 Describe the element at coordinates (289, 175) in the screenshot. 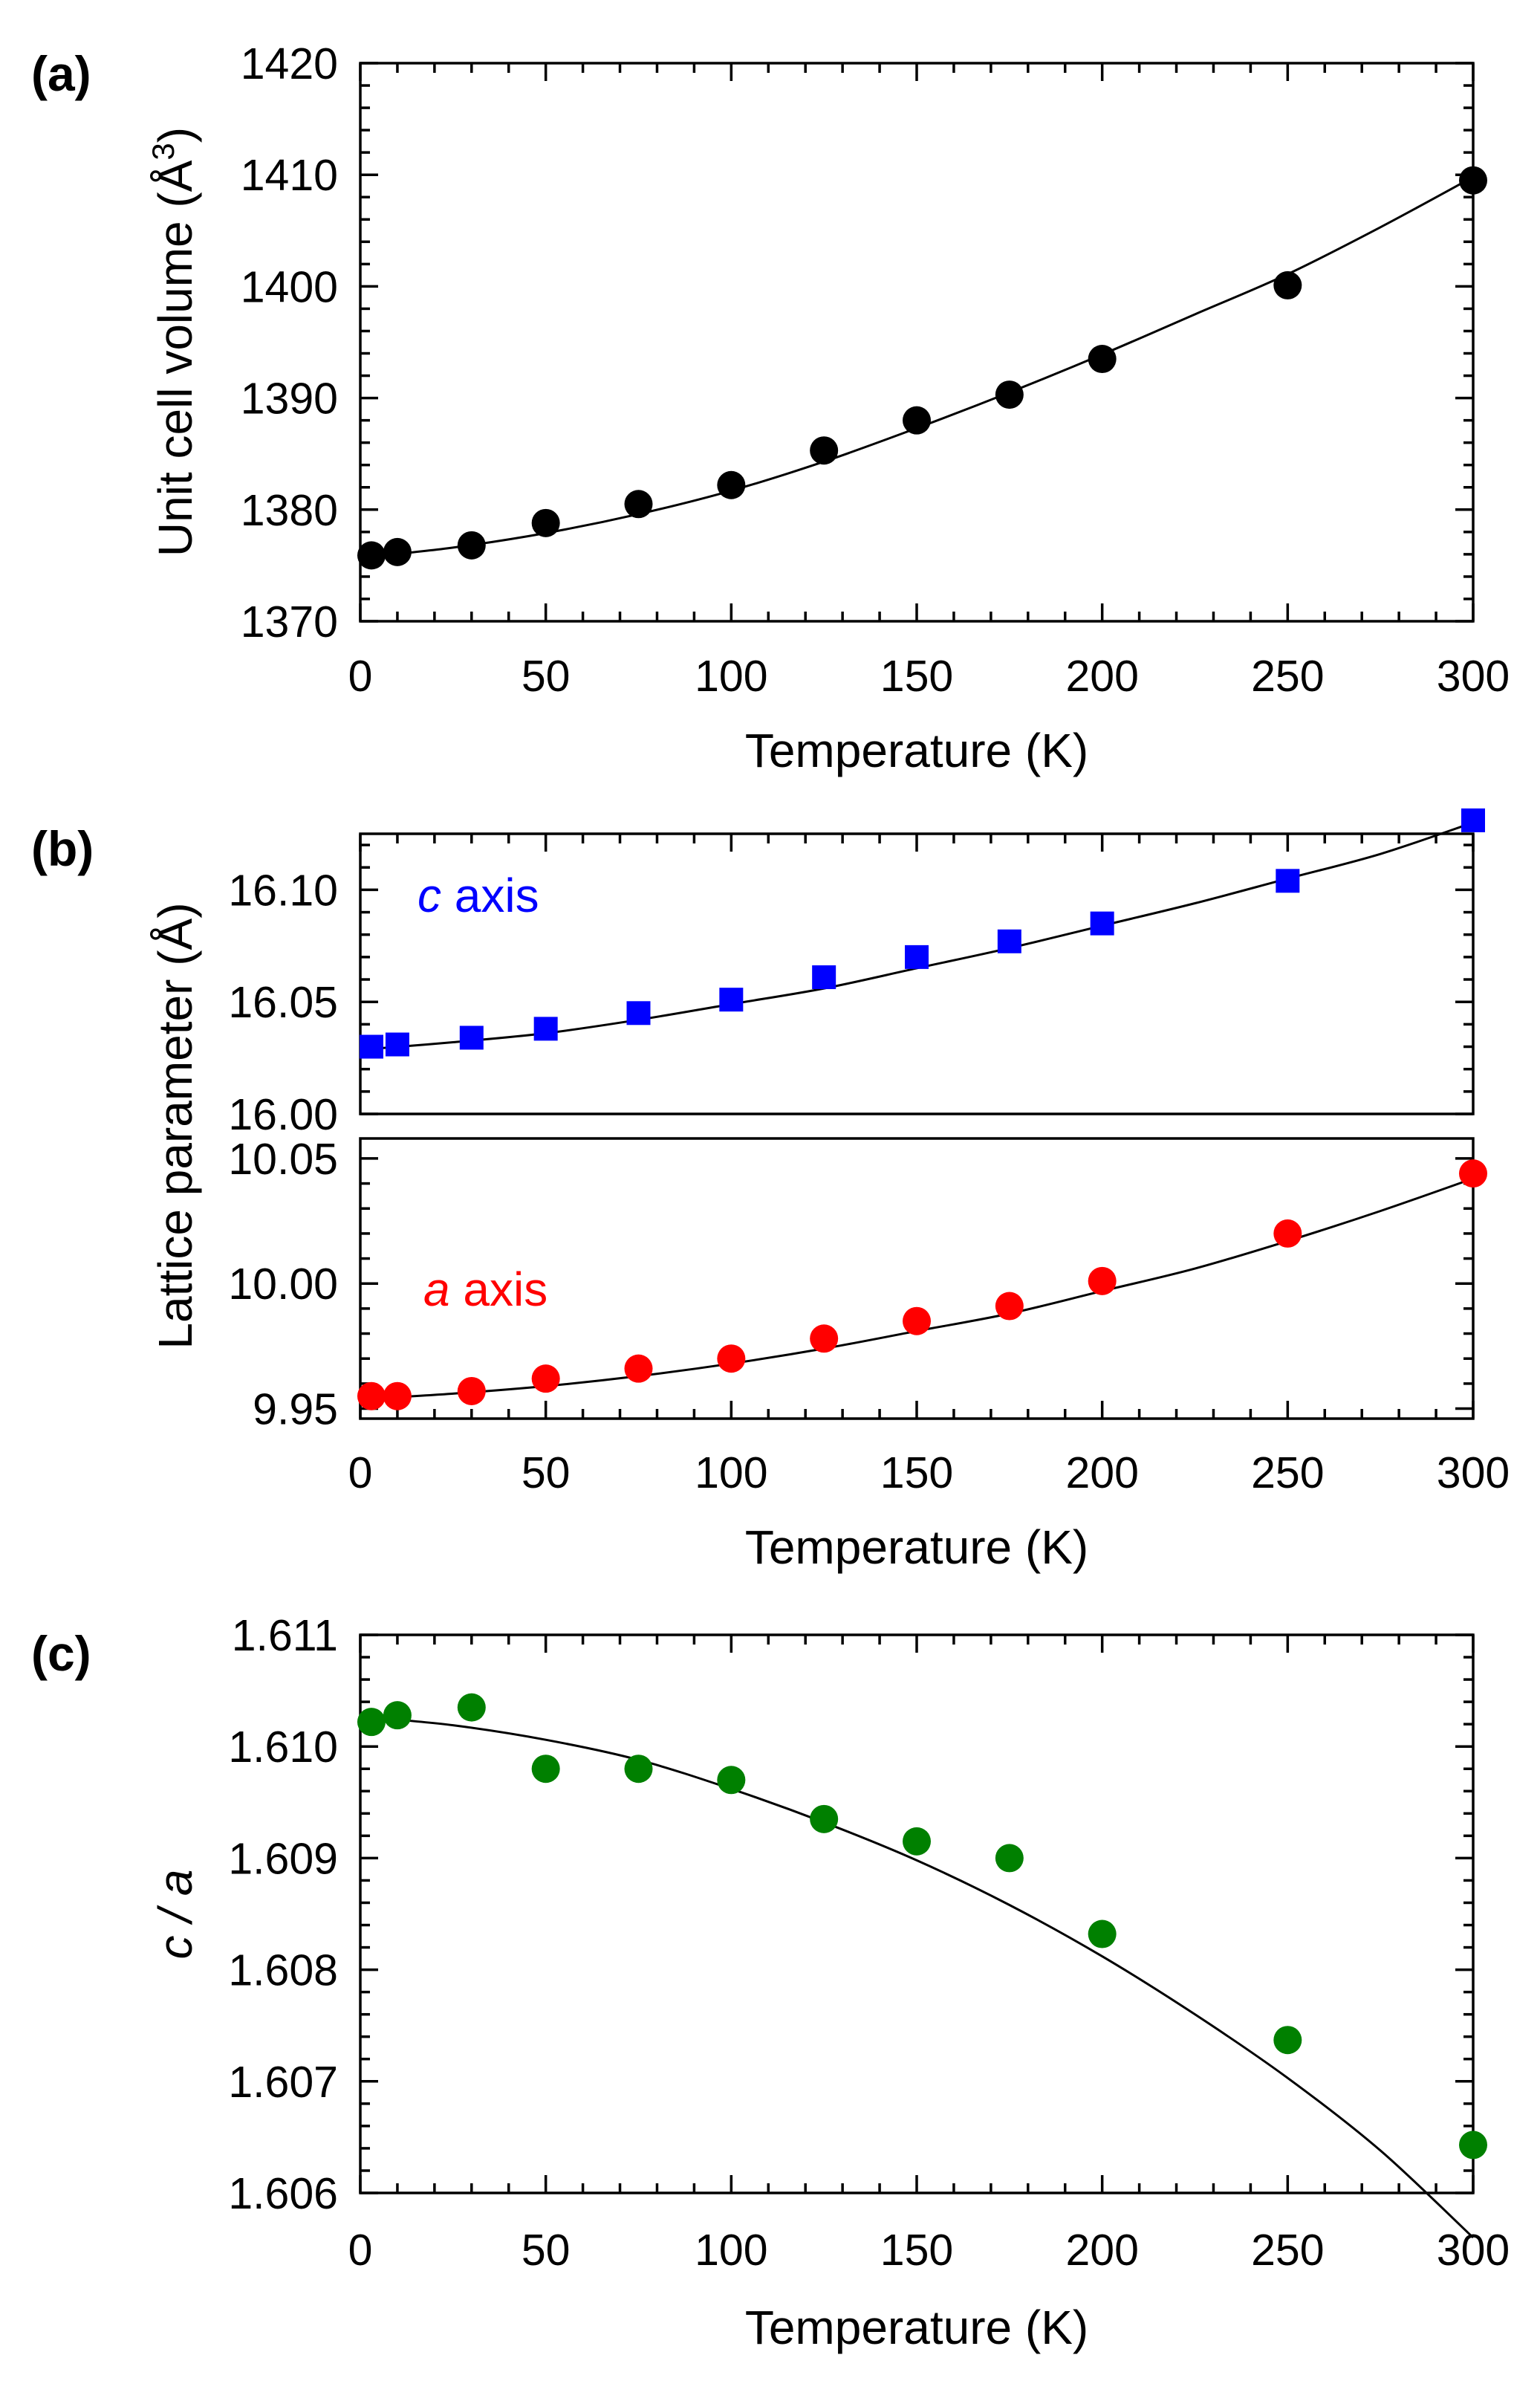

I see `y-tick-label: 1410` at that location.